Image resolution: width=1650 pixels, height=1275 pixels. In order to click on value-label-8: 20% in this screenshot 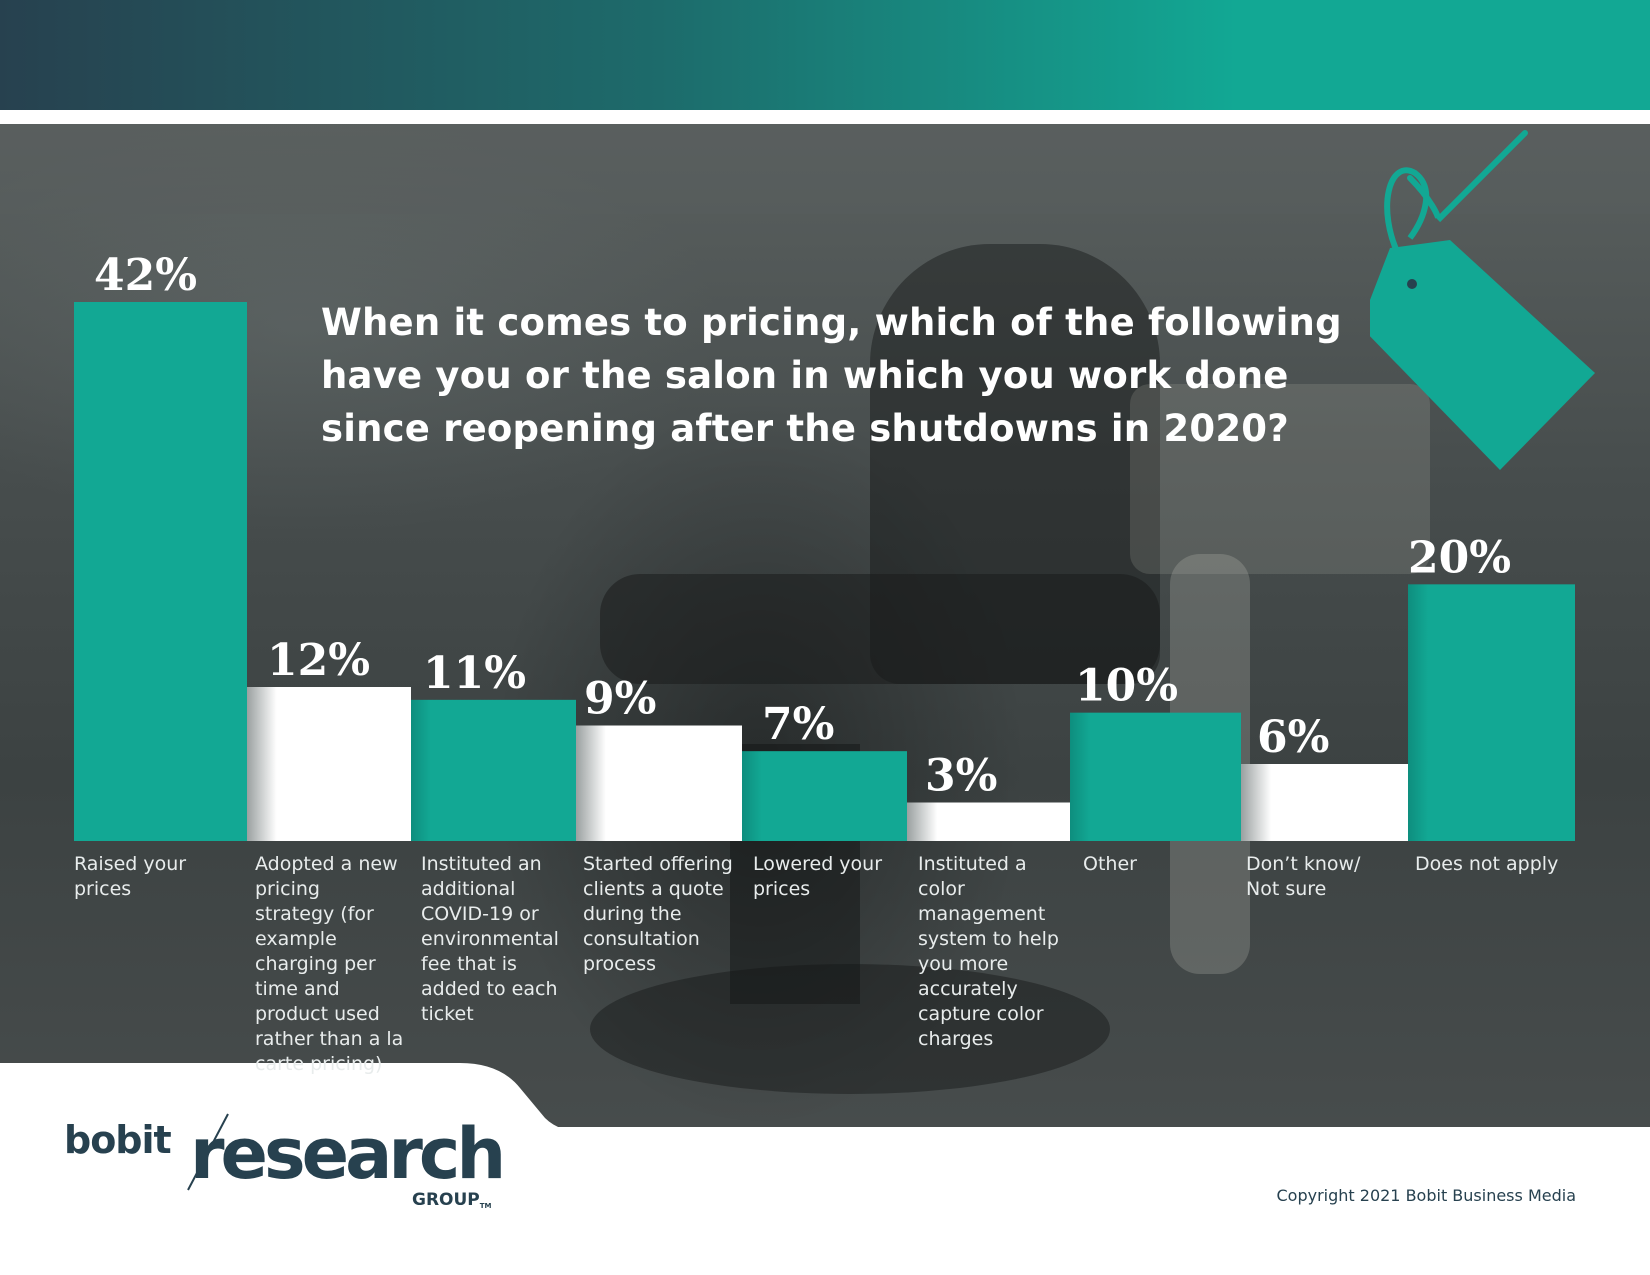, I will do `click(1459, 557)`.